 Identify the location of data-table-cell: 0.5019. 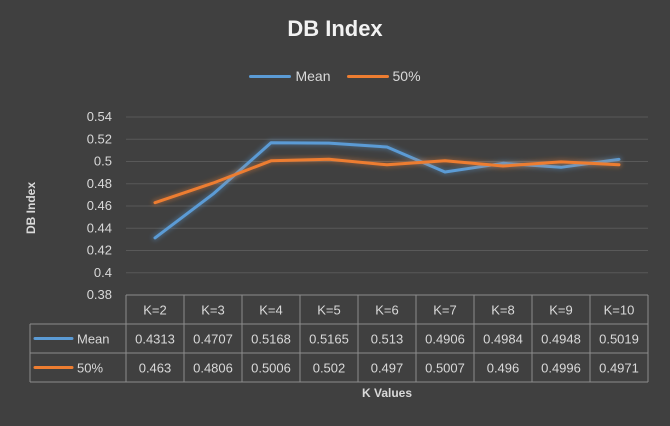
(619, 339).